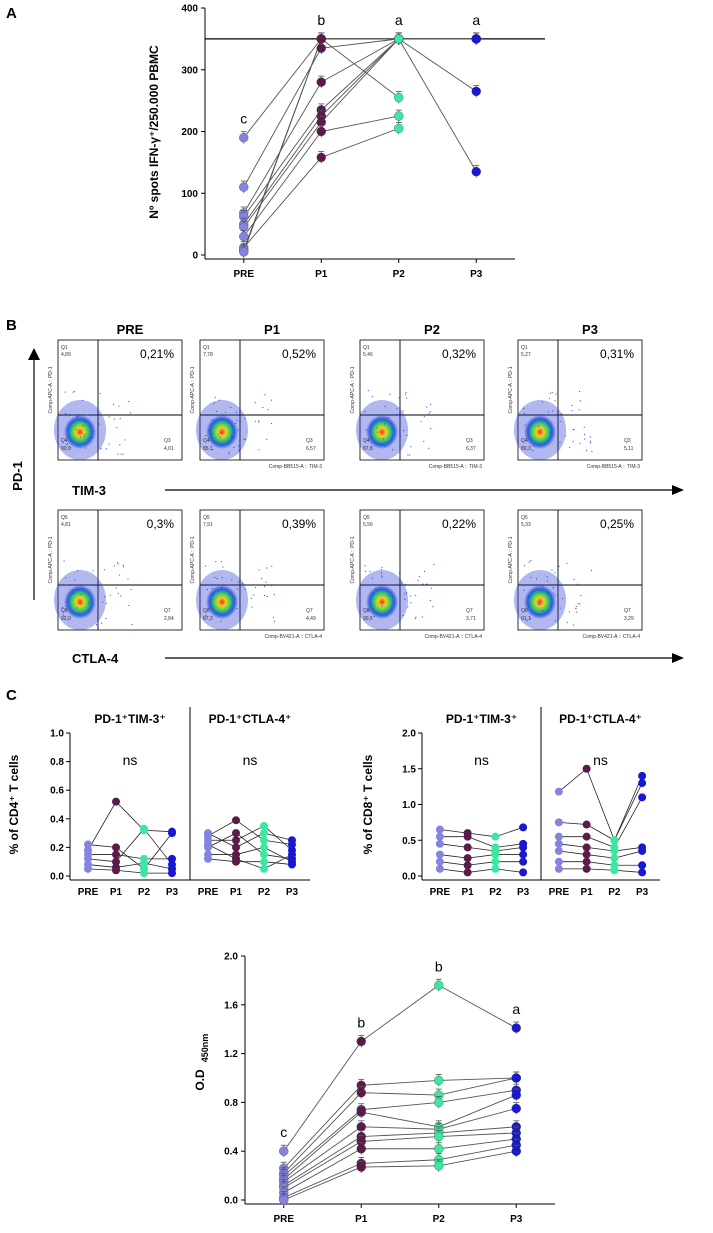 The width and height of the screenshot is (713, 1233). I want to click on series-line-s4, so click(158, 846).